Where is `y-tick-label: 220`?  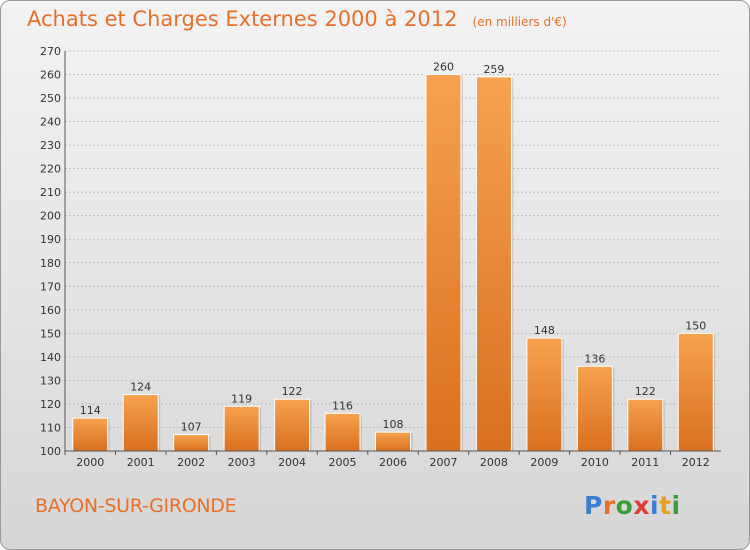 y-tick-label: 220 is located at coordinates (50, 169).